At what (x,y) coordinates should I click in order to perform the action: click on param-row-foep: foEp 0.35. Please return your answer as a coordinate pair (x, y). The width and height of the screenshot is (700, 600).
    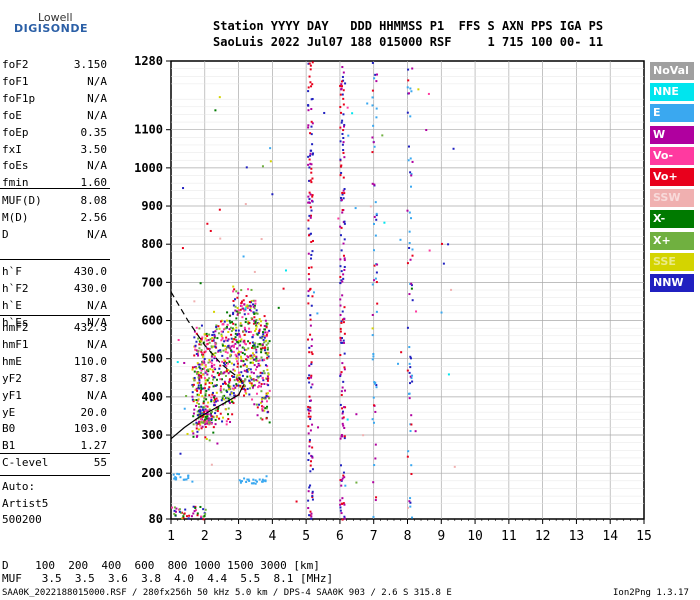
    Looking at the image, I should click on (54, 133).